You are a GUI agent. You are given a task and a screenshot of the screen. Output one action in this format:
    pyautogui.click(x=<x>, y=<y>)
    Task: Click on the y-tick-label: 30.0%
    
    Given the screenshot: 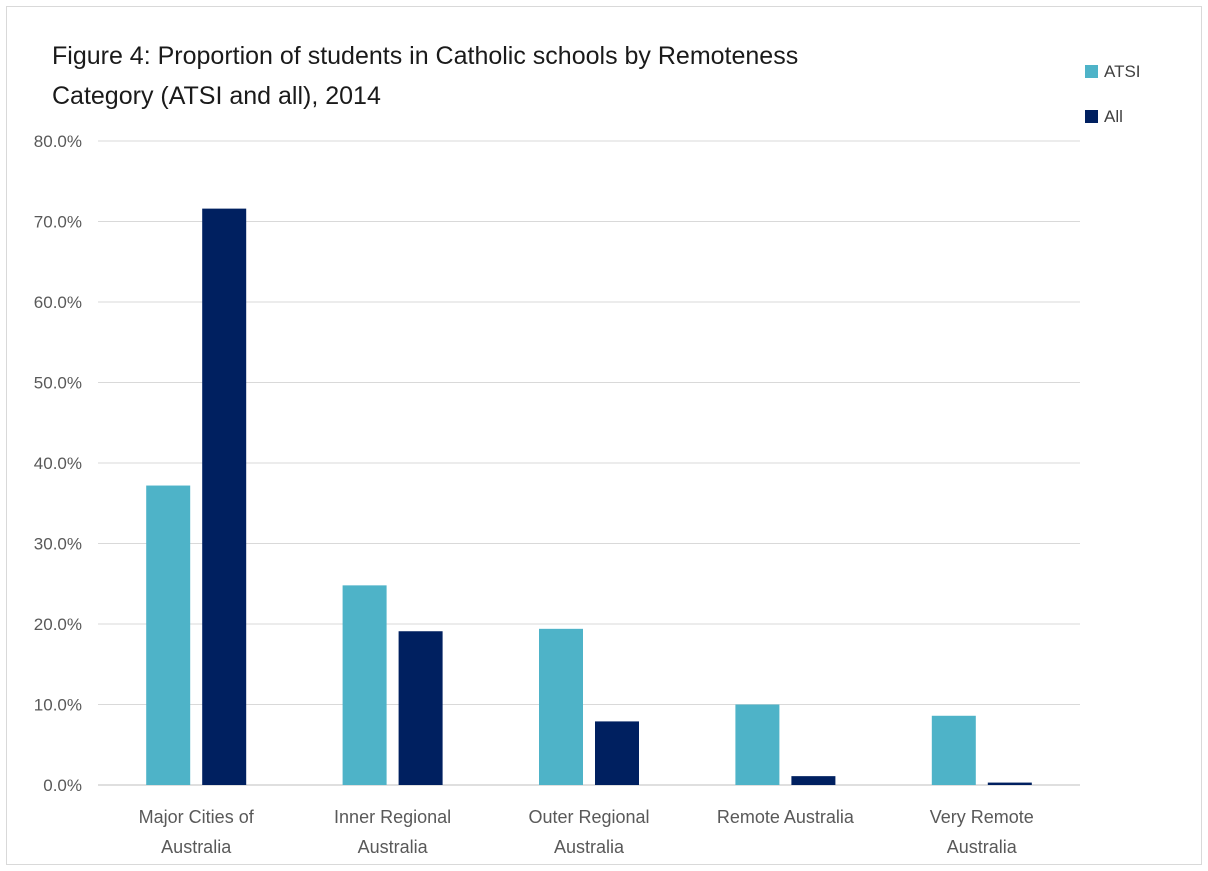 What is the action you would take?
    pyautogui.click(x=58, y=544)
    